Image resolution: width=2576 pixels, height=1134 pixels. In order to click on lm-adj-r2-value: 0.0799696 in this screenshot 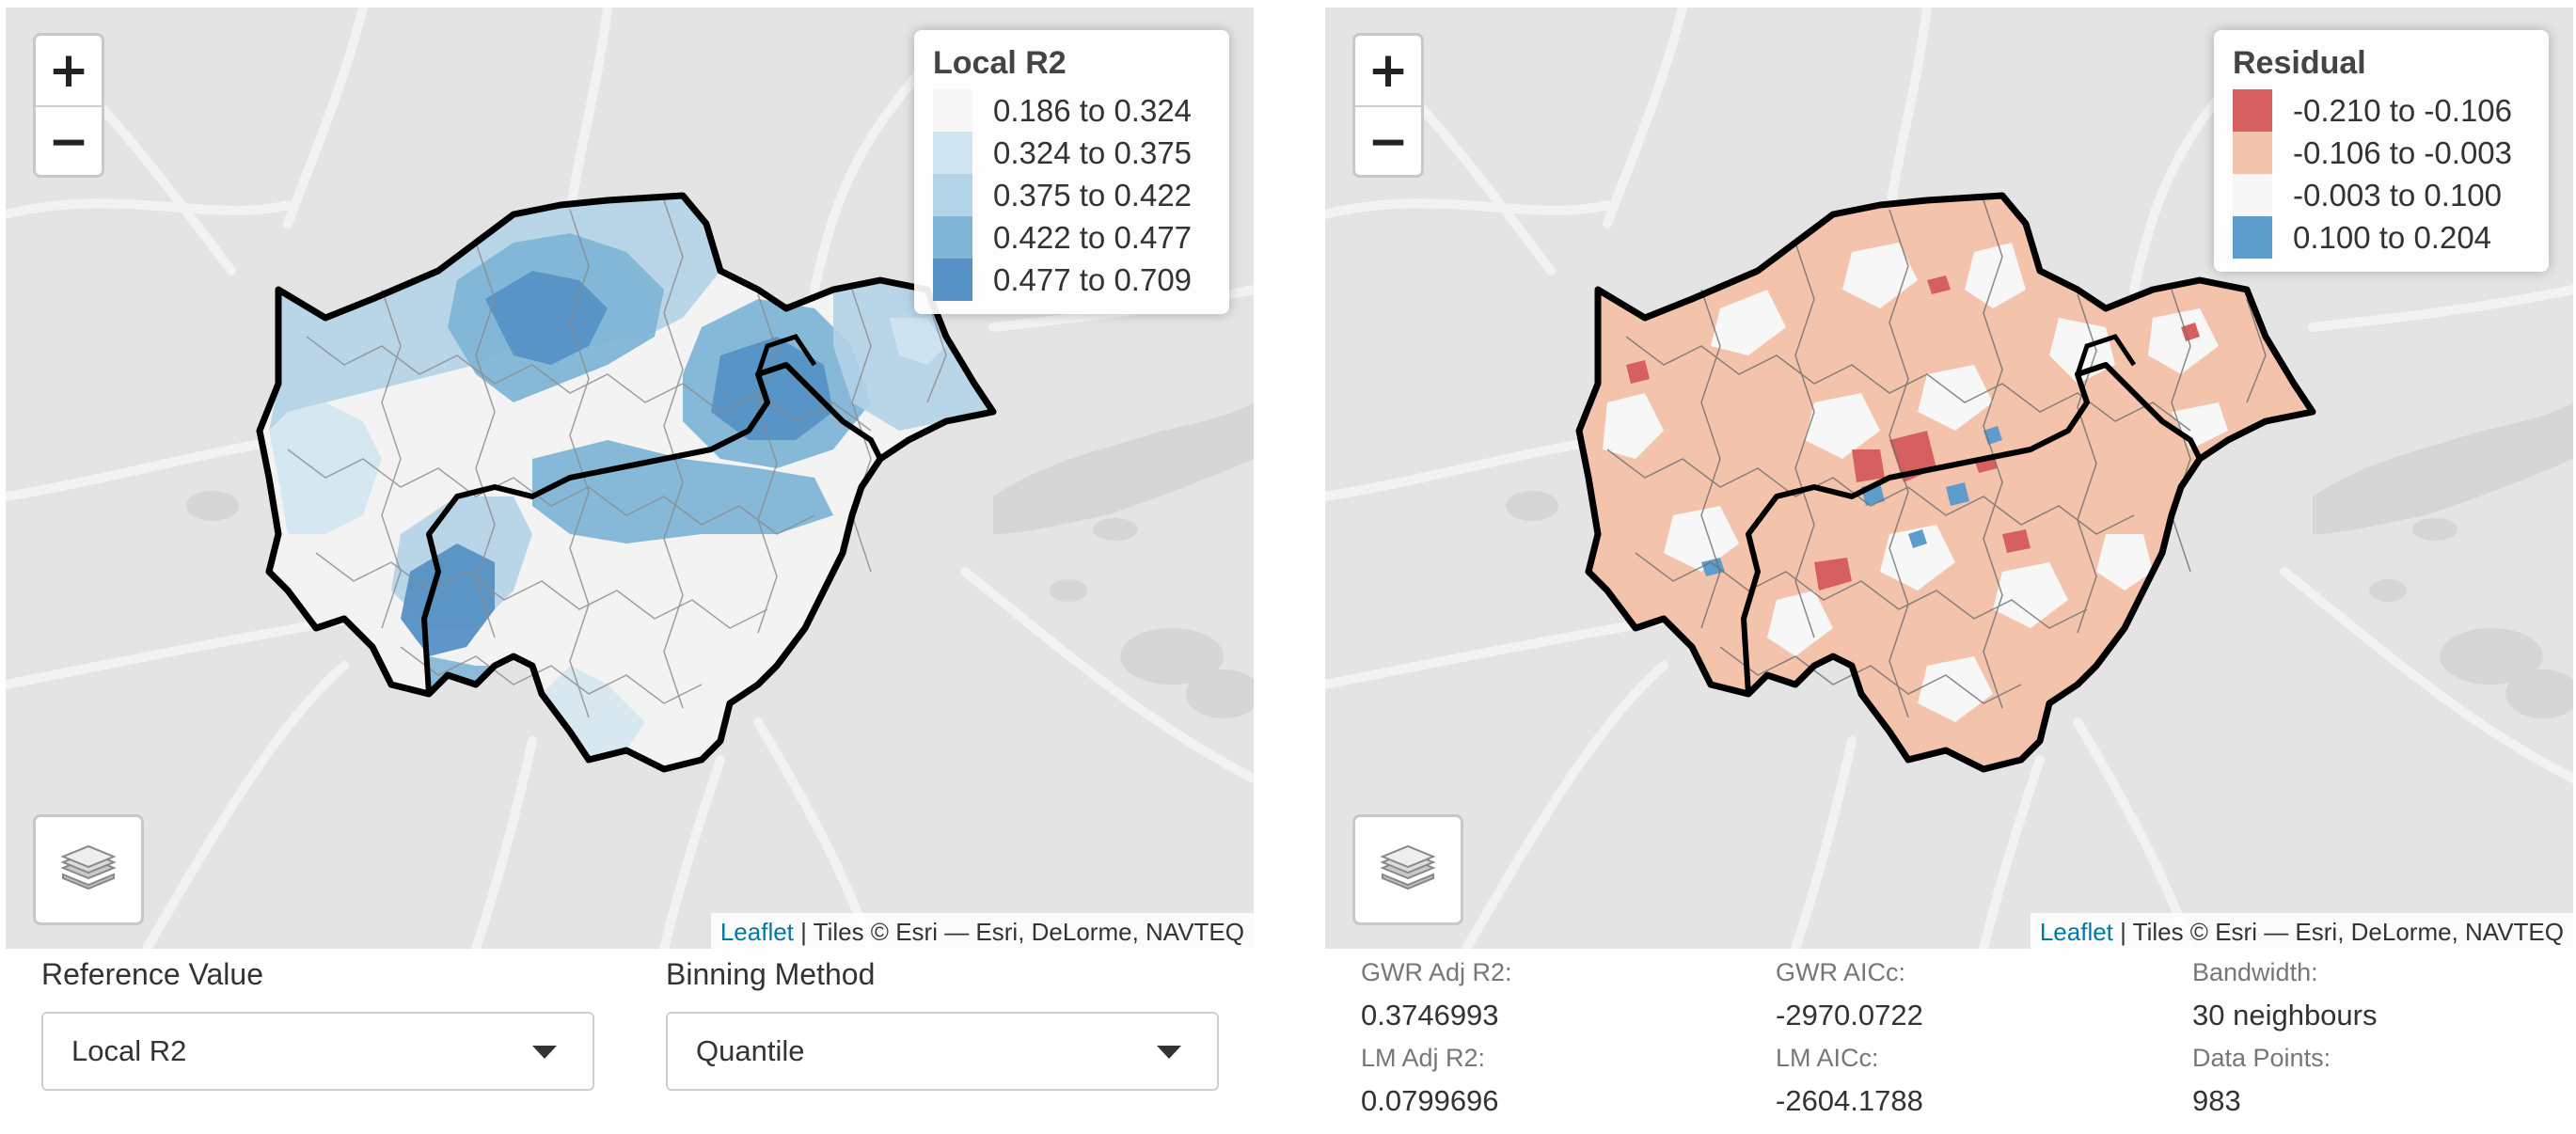, I will do `click(1430, 1100)`.